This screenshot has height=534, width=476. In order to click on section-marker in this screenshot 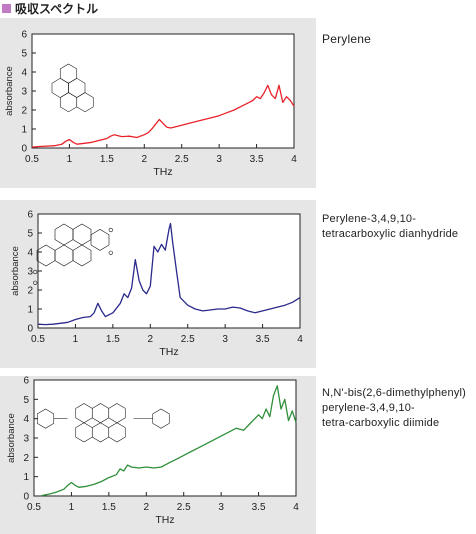, I will do `click(6, 8)`.